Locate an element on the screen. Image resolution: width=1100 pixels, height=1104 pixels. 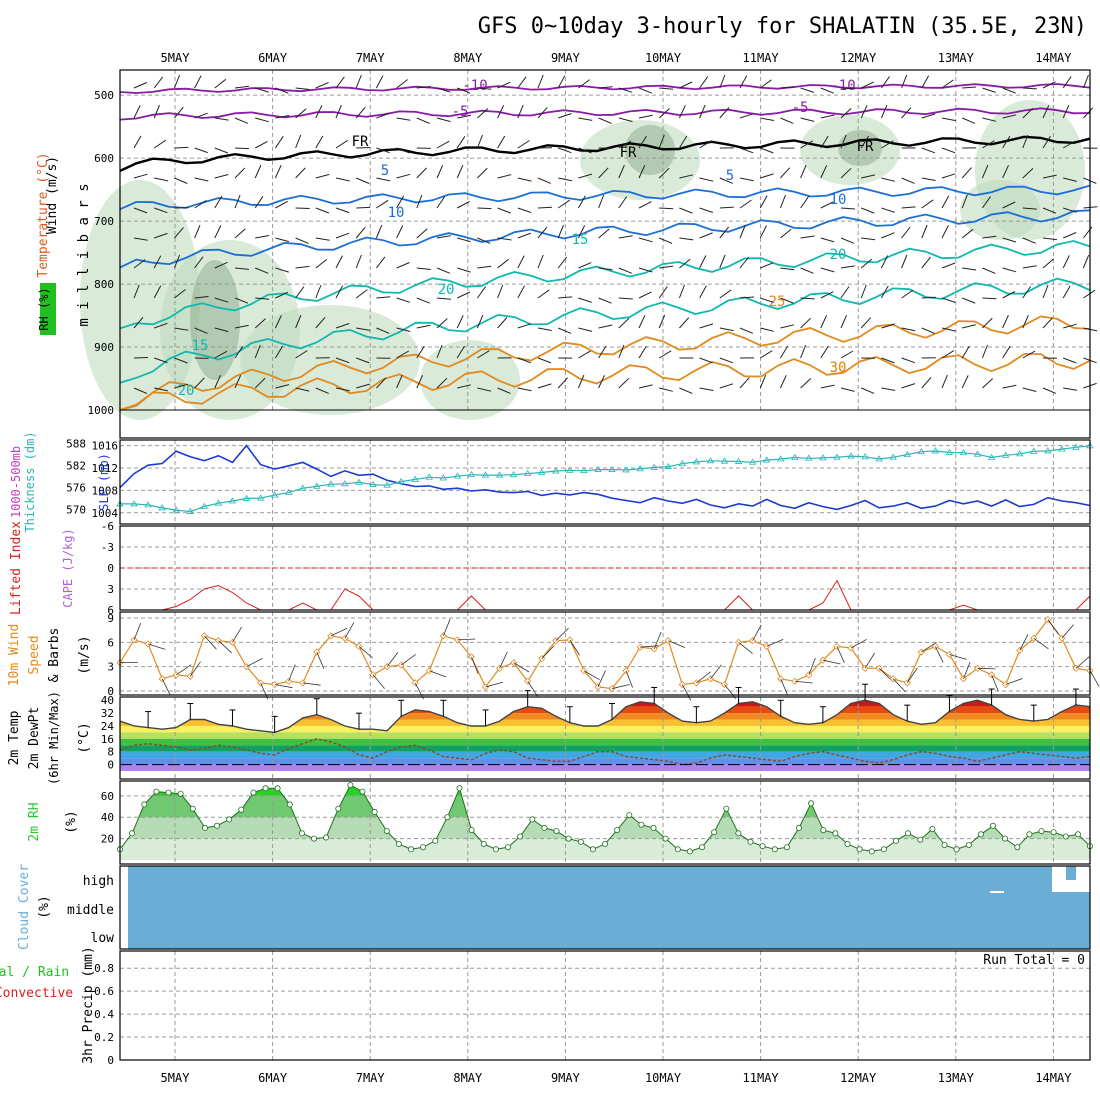
thickness-tick-label: 570 is located at coordinates (76, 509).